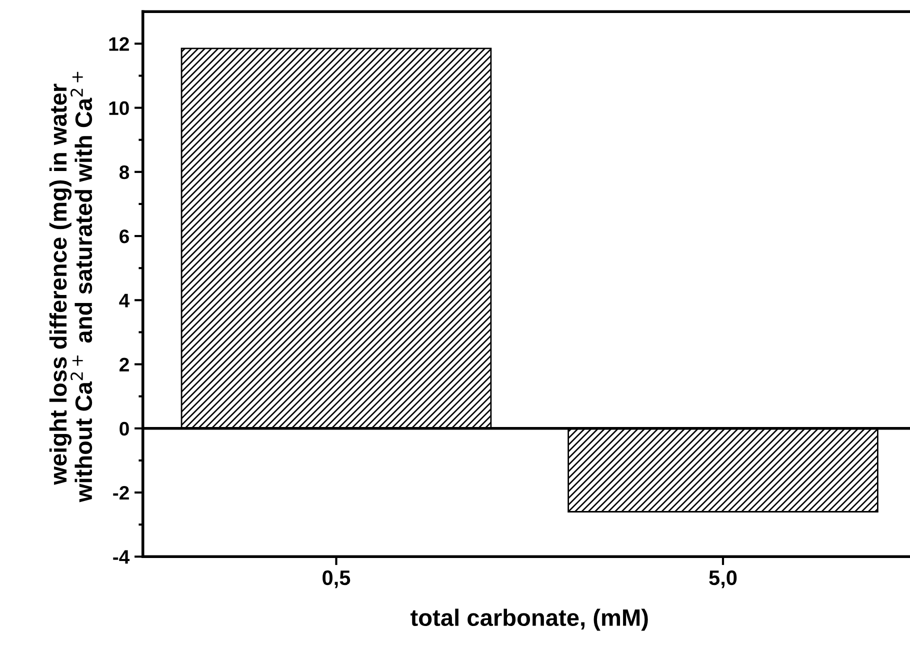  I want to click on y-tick-label: 12, so click(119, 44).